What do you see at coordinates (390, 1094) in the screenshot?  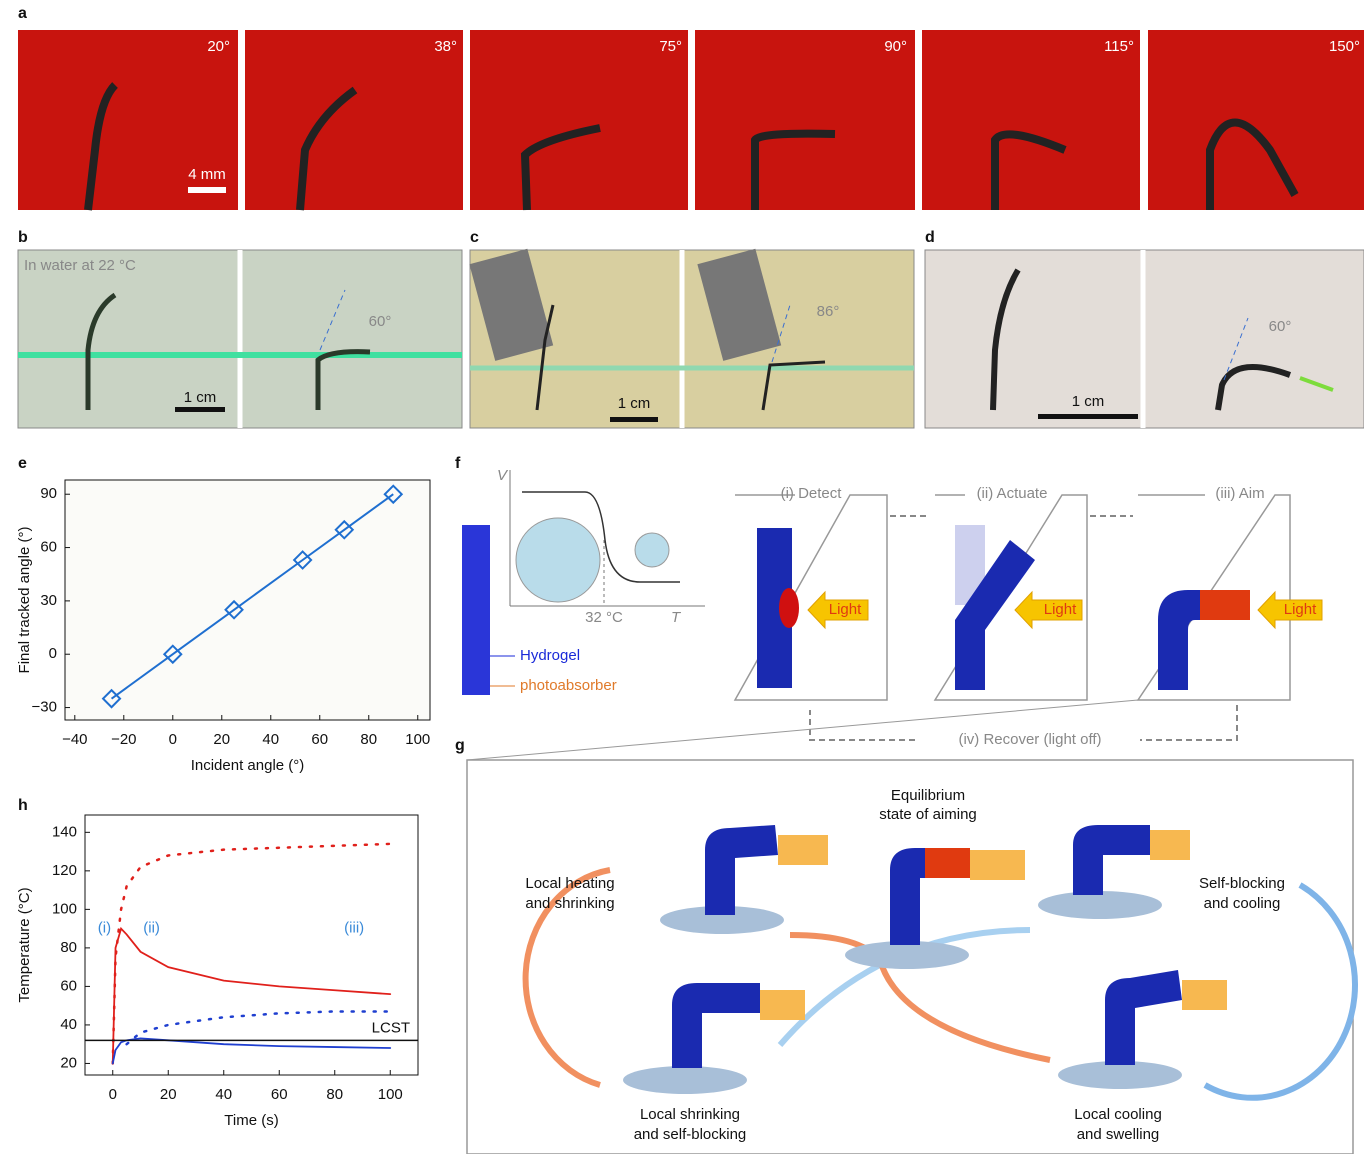 I see `x-tick-label: 100` at bounding box center [390, 1094].